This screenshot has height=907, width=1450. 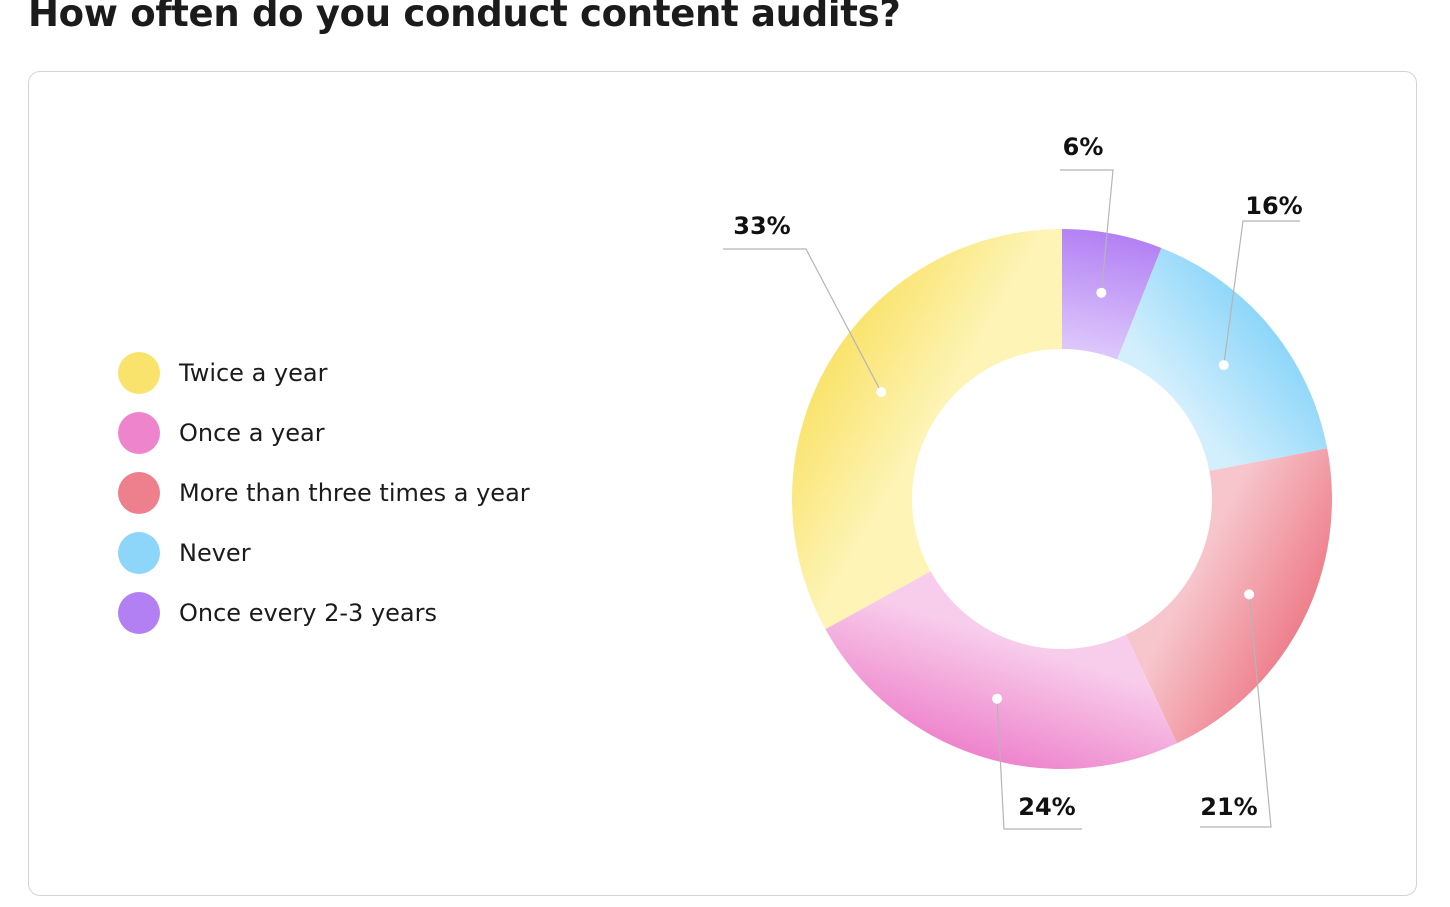 I want to click on legend-item-once-every-2-3-years: Once every 2-3 years, so click(x=324, y=613).